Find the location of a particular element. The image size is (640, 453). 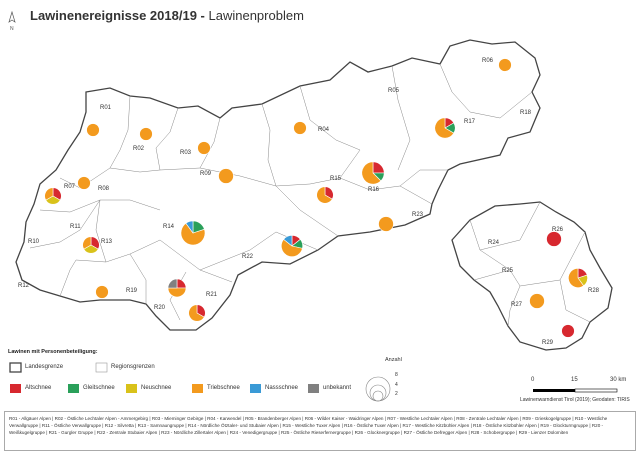

region-label-r02: R02 is located at coordinates (139, 149).